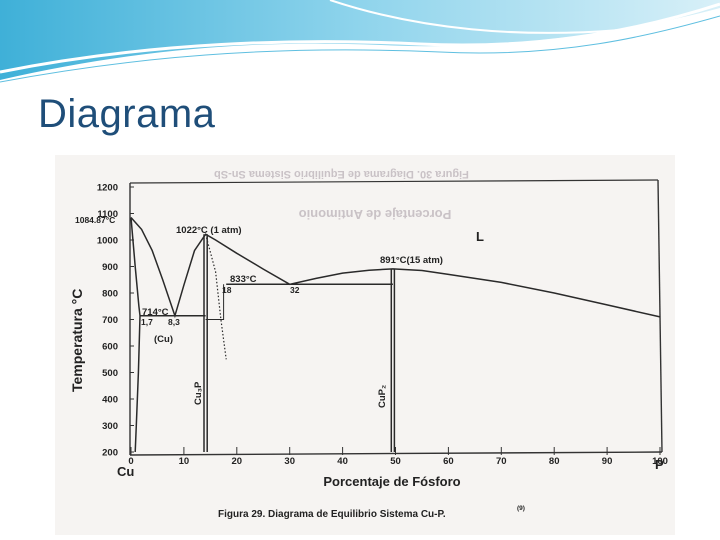 The image size is (720, 540). What do you see at coordinates (110, 400) in the screenshot?
I see `y-tick-label: 400` at bounding box center [110, 400].